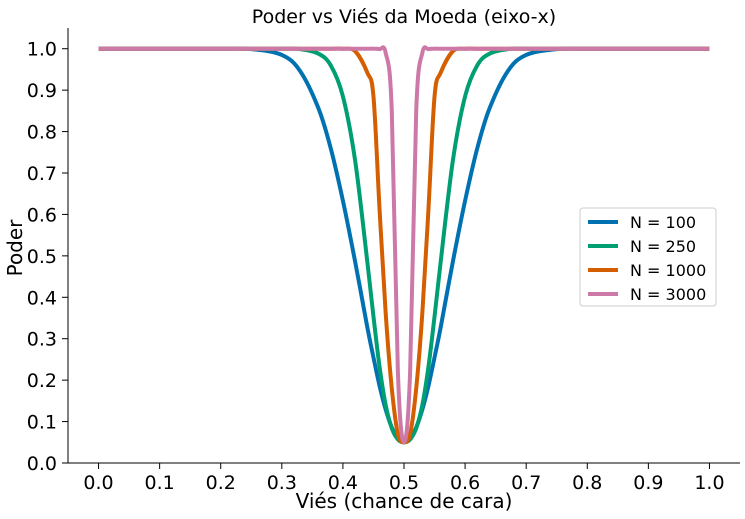 The height and width of the screenshot is (519, 745). I want to click on legend: N = 100 N = 250 N = 1000 N = 3000, so click(648, 257).